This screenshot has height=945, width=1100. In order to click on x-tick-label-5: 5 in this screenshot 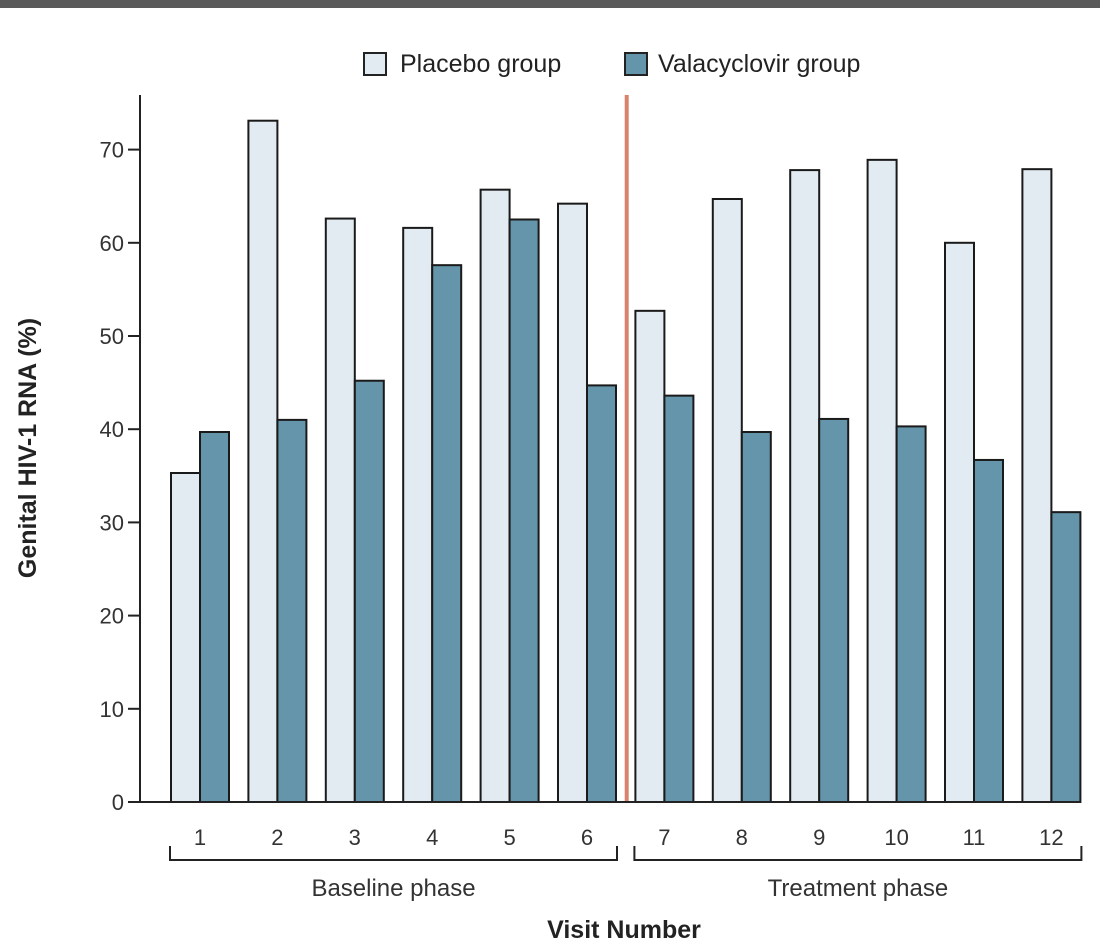, I will do `click(509, 837)`.